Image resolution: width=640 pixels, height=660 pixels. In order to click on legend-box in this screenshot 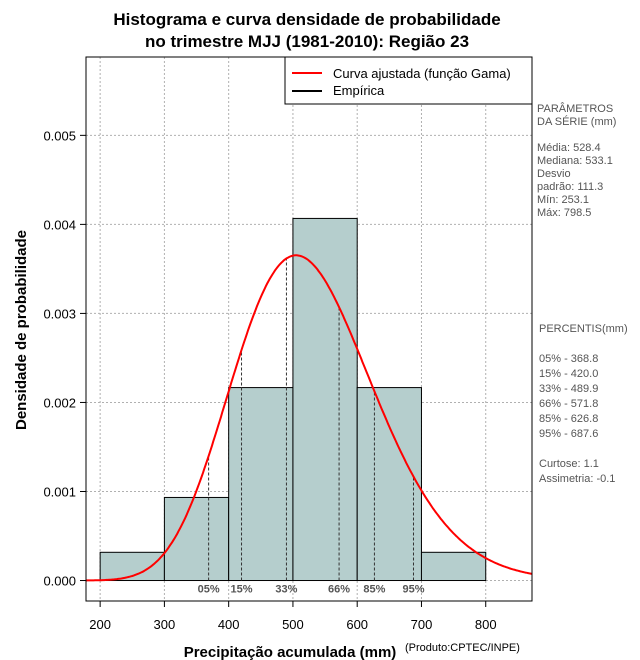, I will do `click(408, 80)`.